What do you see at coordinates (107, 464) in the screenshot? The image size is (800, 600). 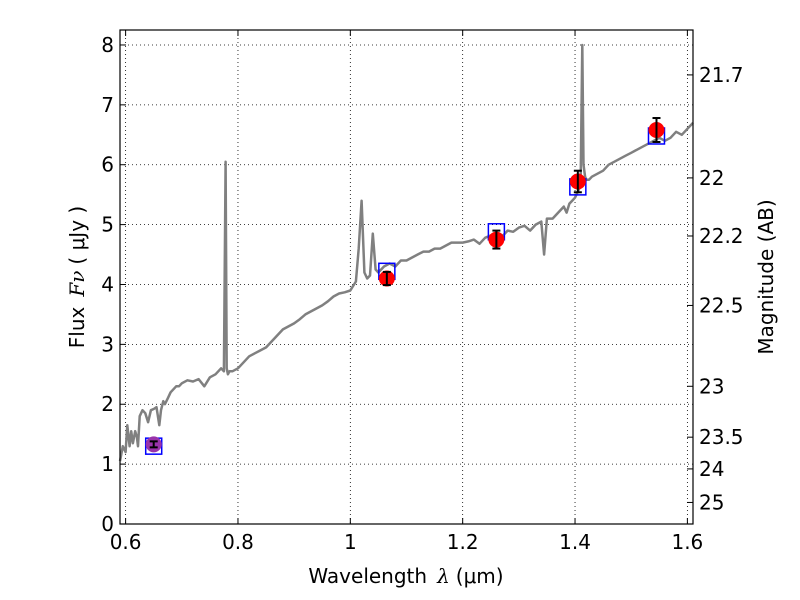 I see `y-tick-label: 1` at bounding box center [107, 464].